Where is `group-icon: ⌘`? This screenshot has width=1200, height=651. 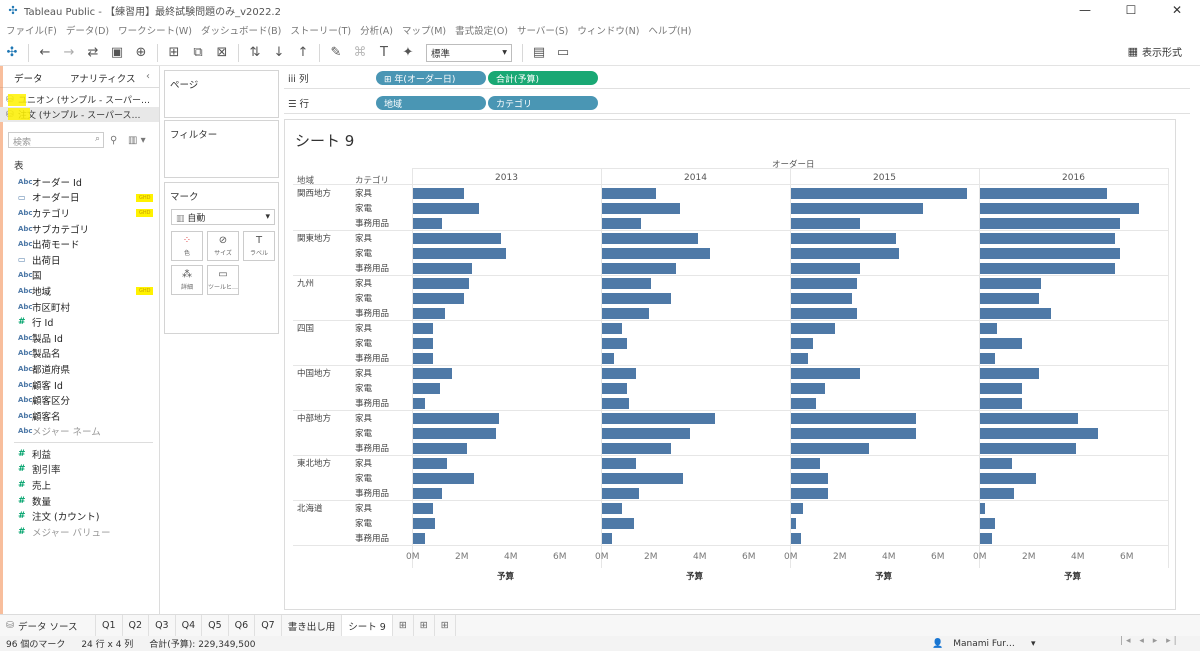 group-icon: ⌘ is located at coordinates (360, 52).